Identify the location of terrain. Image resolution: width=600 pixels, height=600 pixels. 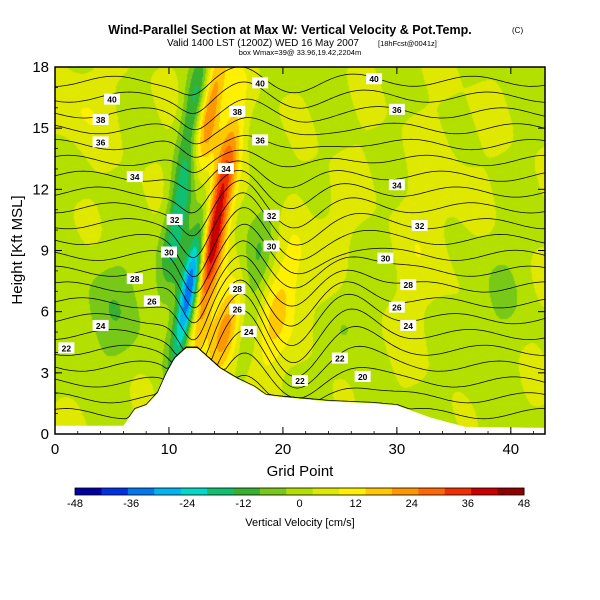
(300, 391).